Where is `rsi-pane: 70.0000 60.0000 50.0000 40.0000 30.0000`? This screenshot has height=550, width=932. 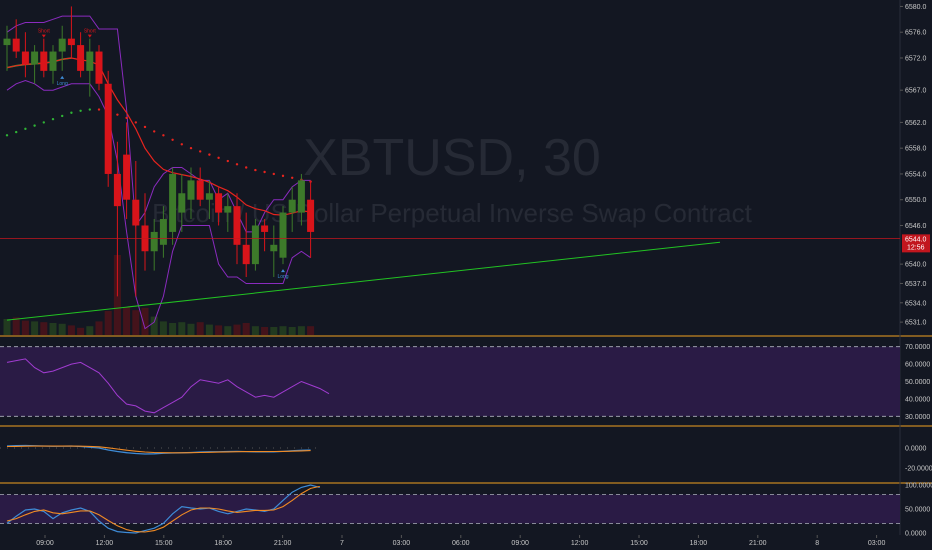
rsi-pane: 70.0000 60.0000 50.0000 40.0000 30.0000 is located at coordinates (465, 382).